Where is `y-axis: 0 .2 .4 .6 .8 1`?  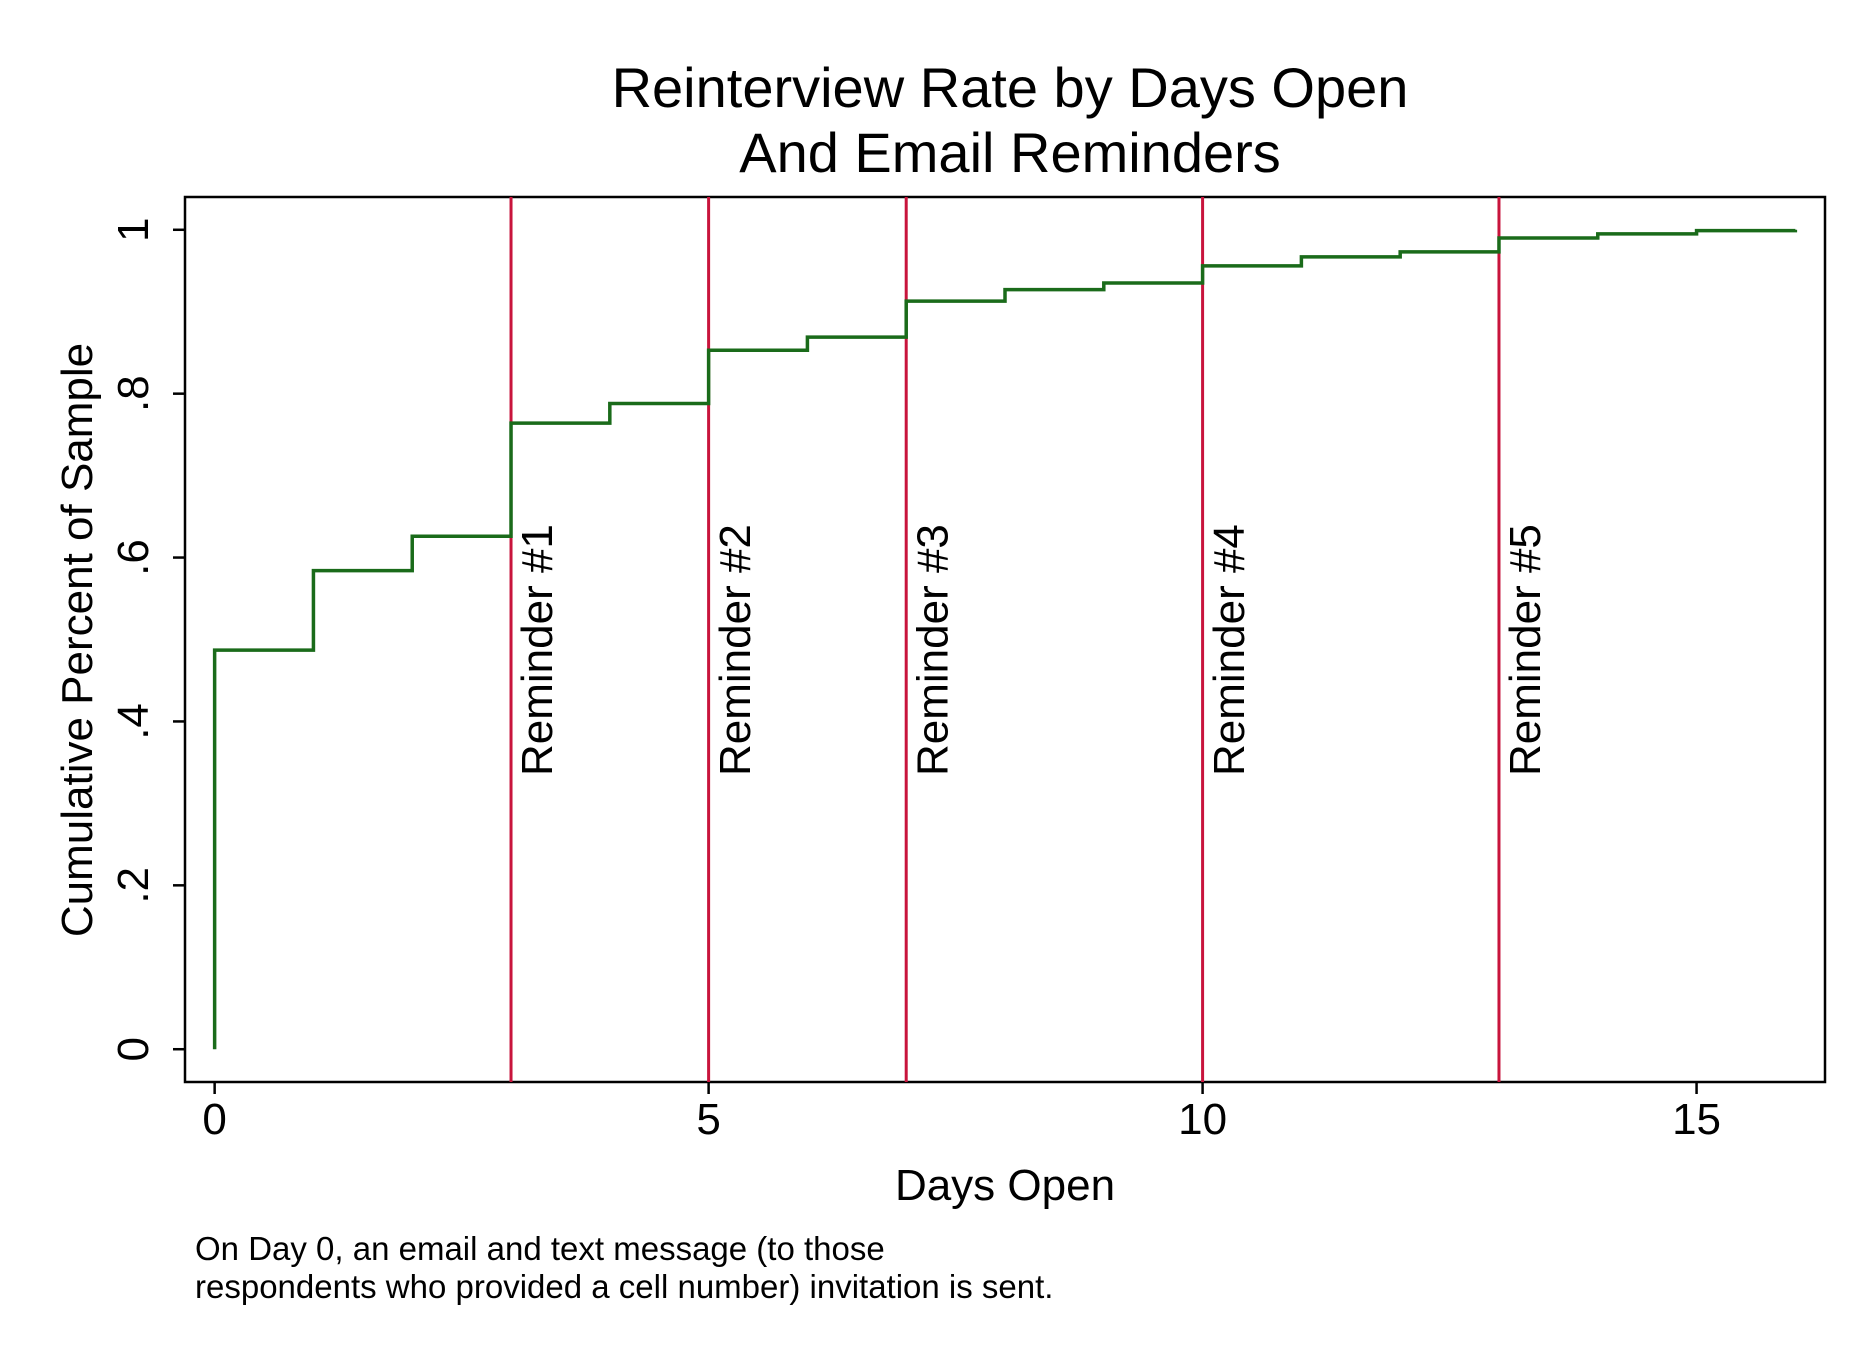 y-axis: 0 .2 .4 .6 .8 1 is located at coordinates (147, 640).